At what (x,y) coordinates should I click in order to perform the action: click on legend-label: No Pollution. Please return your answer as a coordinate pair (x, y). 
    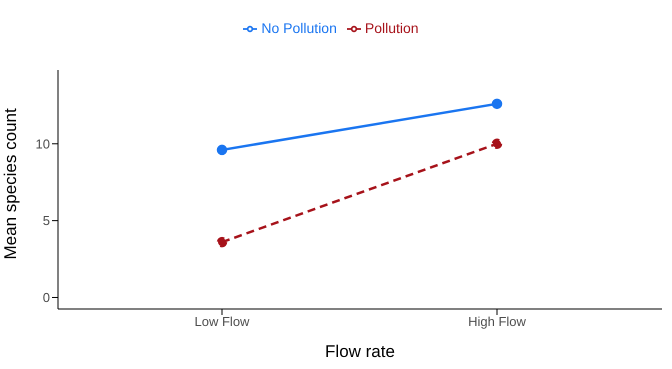
    Looking at the image, I should click on (299, 28).